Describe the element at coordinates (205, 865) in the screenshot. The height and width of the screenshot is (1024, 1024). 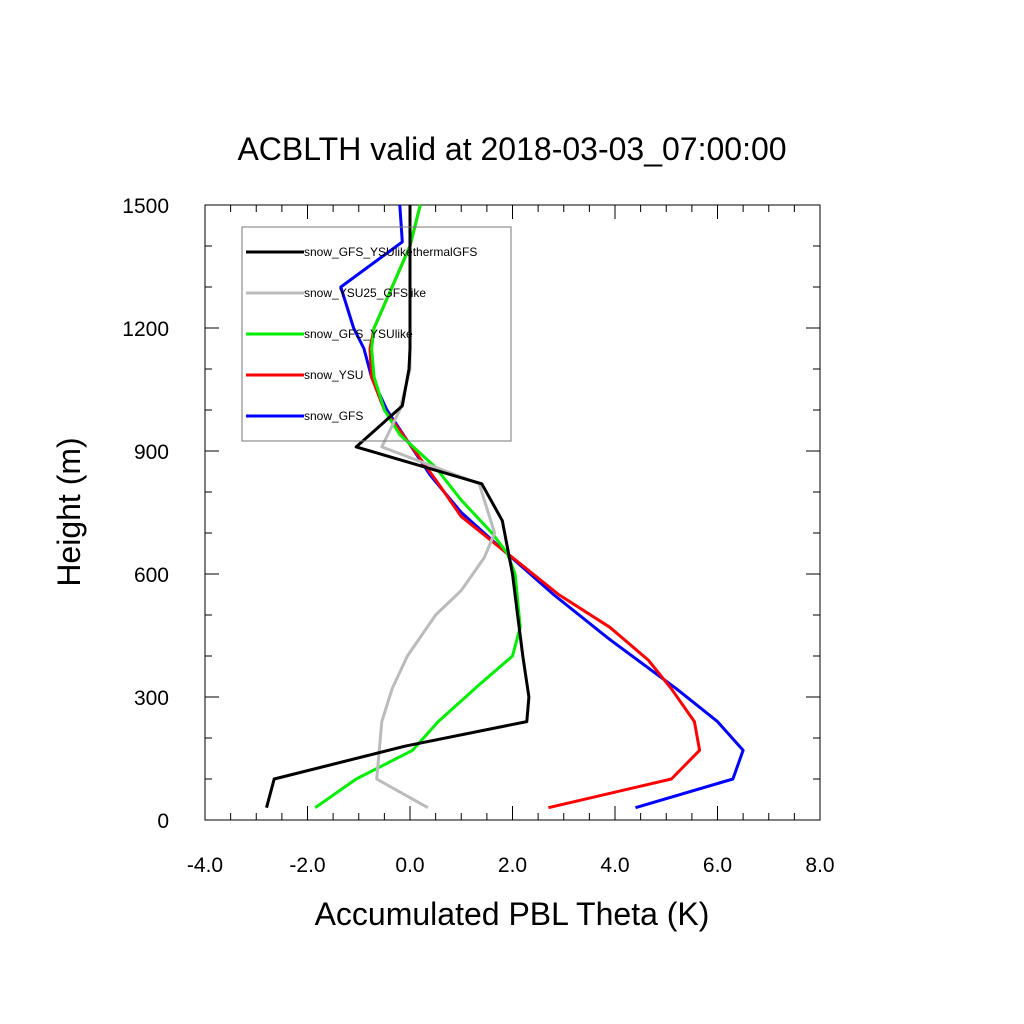
I see `x-tick-label: -4.0` at that location.